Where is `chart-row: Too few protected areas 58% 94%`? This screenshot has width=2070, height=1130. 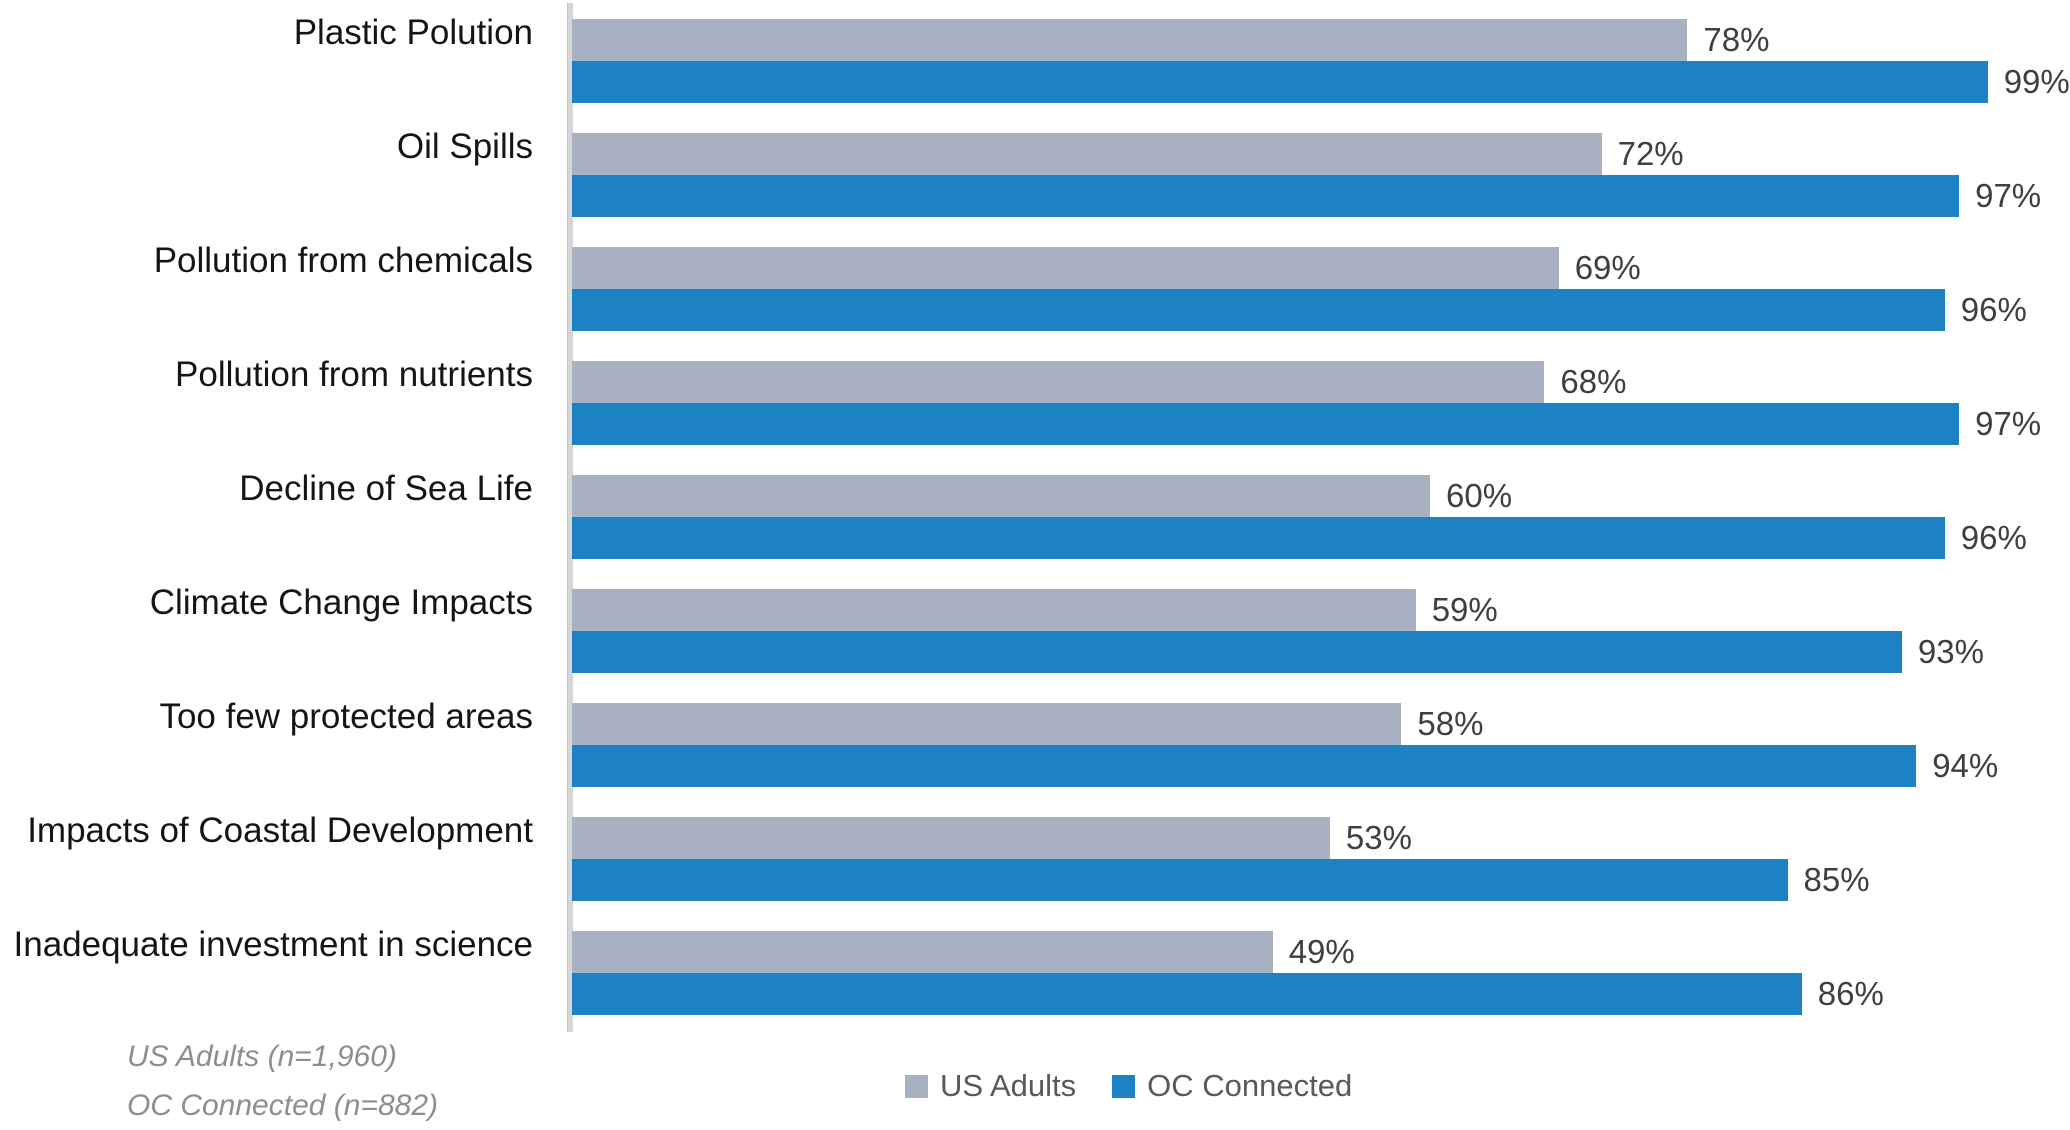 chart-row: Too few protected areas 58% 94% is located at coordinates (1035, 742).